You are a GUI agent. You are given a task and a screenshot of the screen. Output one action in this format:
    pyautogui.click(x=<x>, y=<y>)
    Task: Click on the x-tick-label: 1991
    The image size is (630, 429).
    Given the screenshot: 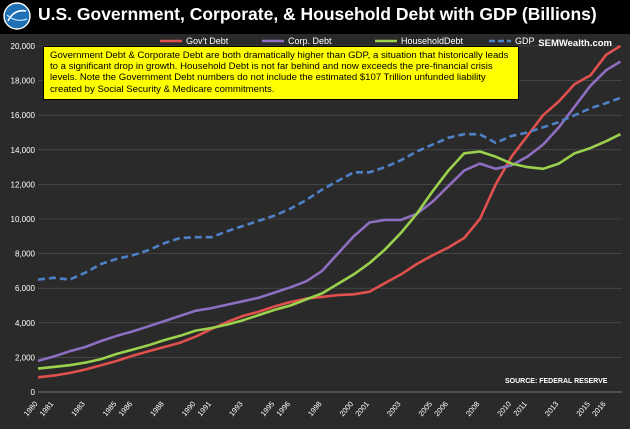 What is the action you would take?
    pyautogui.click(x=205, y=409)
    